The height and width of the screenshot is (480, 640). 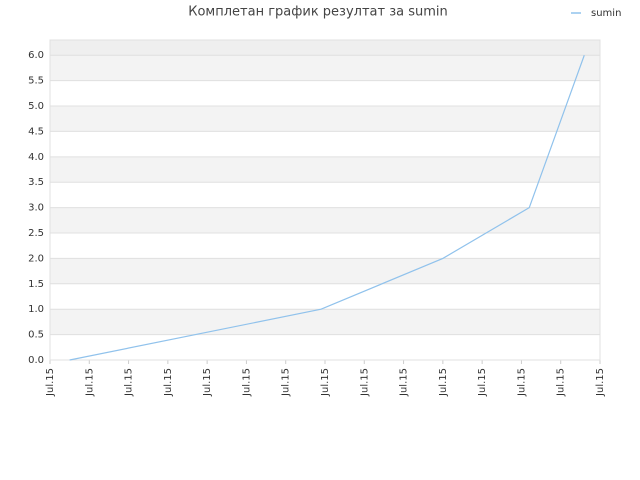 I want to click on y-tick-label: 1.5, so click(x=36, y=284).